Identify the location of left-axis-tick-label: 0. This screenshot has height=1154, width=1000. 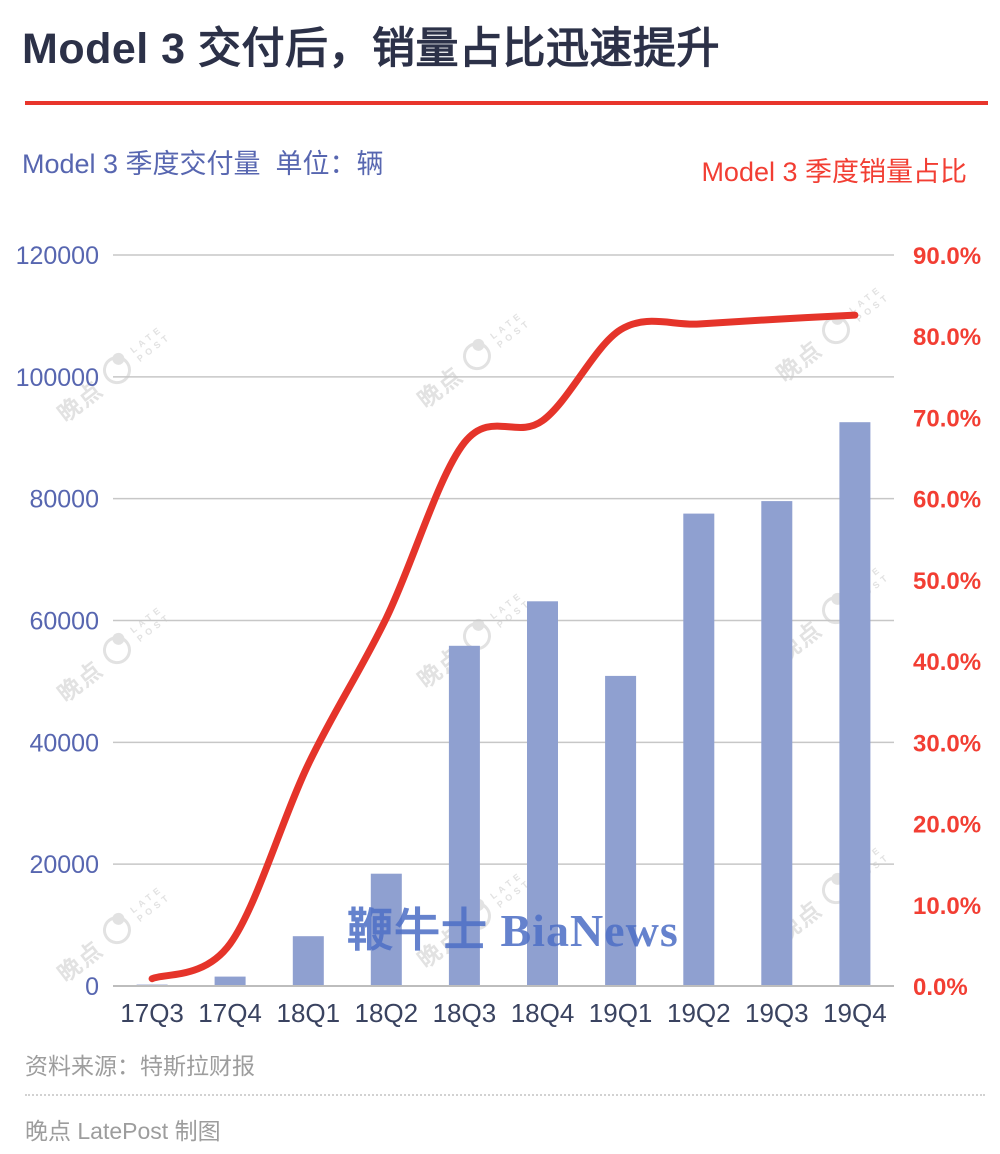
(92, 987).